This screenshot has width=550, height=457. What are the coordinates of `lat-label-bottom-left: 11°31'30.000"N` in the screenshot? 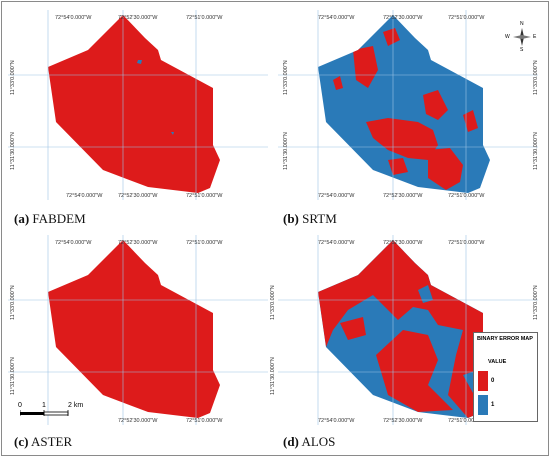 It's located at (286, 151).